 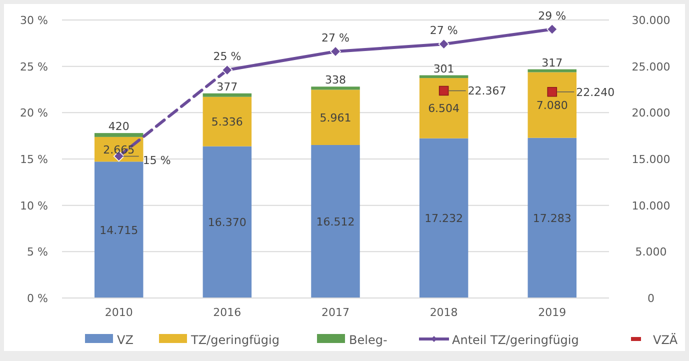 I want to click on x-tick-label: 2017, so click(x=336, y=312).